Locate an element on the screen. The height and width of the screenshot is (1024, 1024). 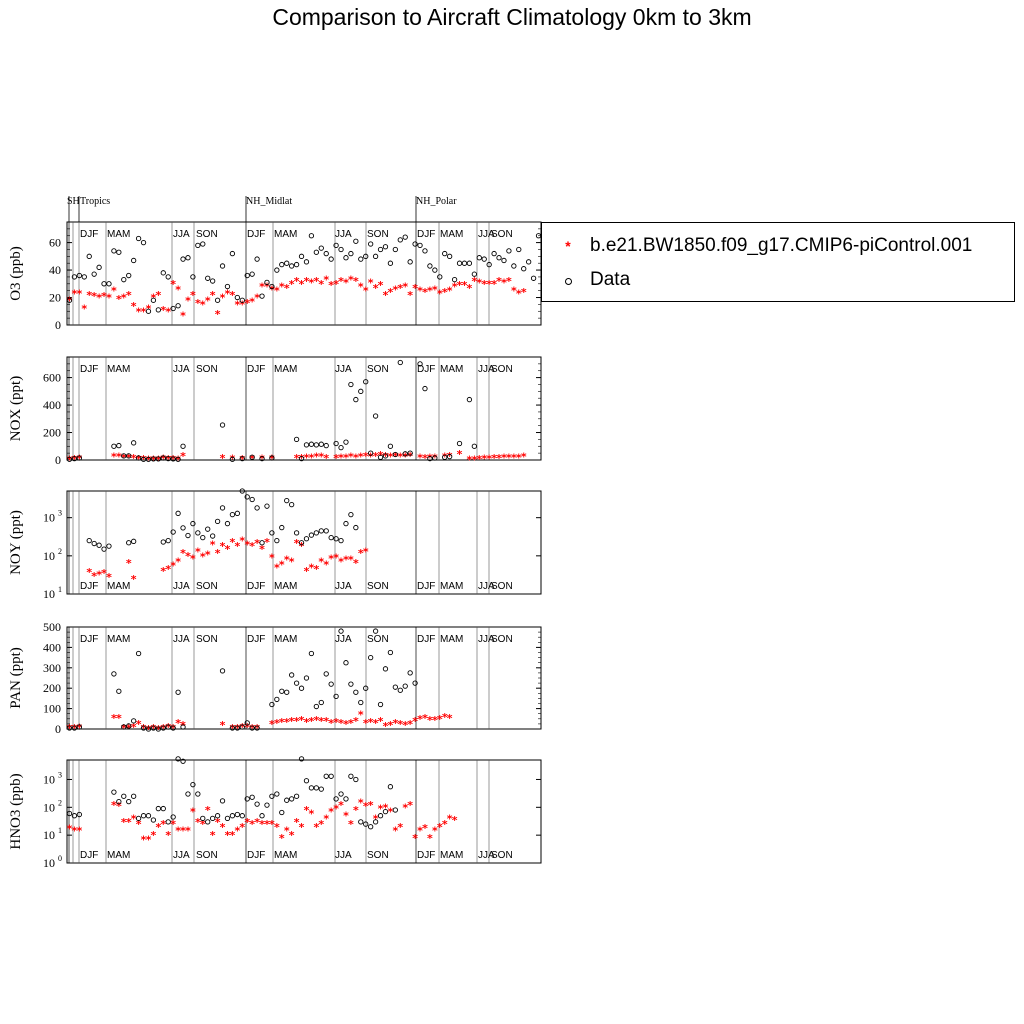
season-label: SON is located at coordinates (207, 234).